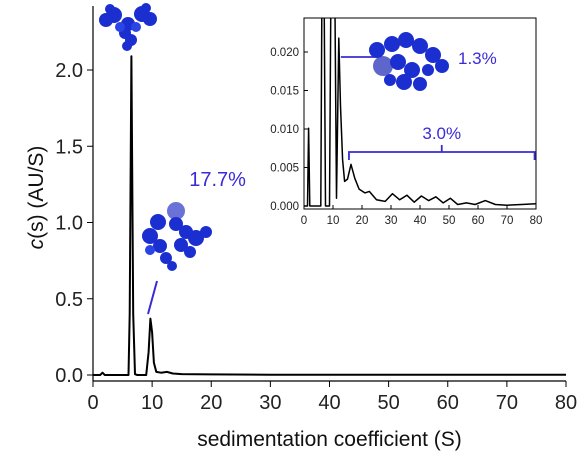 The height and width of the screenshot is (460, 581). Describe the element at coordinates (36, 243) in the screenshot. I see `y-axis-title-italic: c` at that location.